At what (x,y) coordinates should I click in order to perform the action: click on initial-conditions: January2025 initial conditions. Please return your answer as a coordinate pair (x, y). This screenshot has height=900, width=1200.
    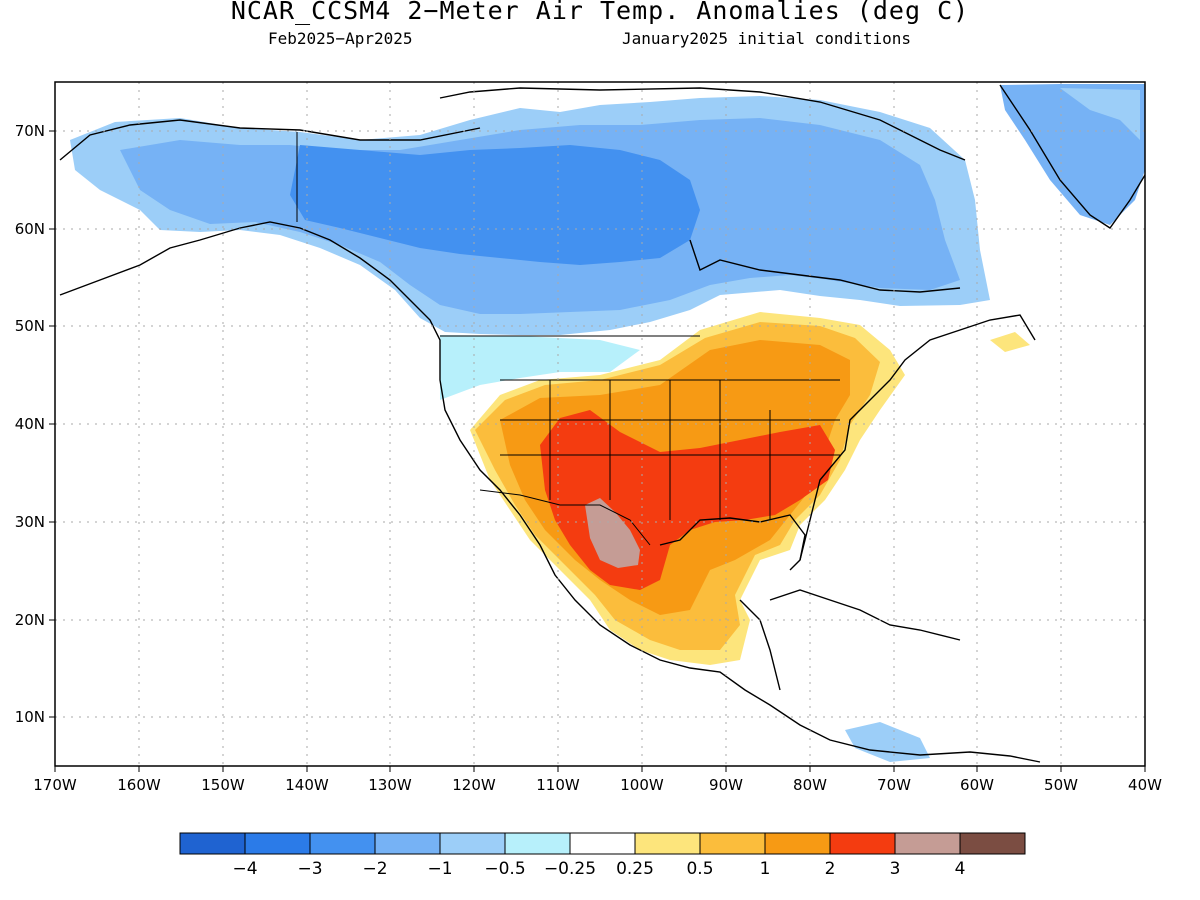
    Looking at the image, I should click on (766, 38).